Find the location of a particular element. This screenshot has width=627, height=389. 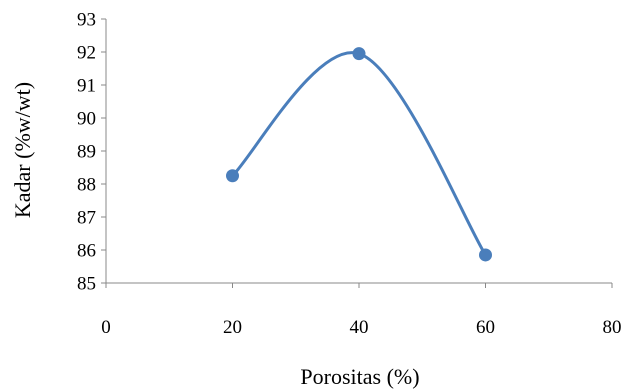

y-tick-label: 86 is located at coordinates (86, 251).